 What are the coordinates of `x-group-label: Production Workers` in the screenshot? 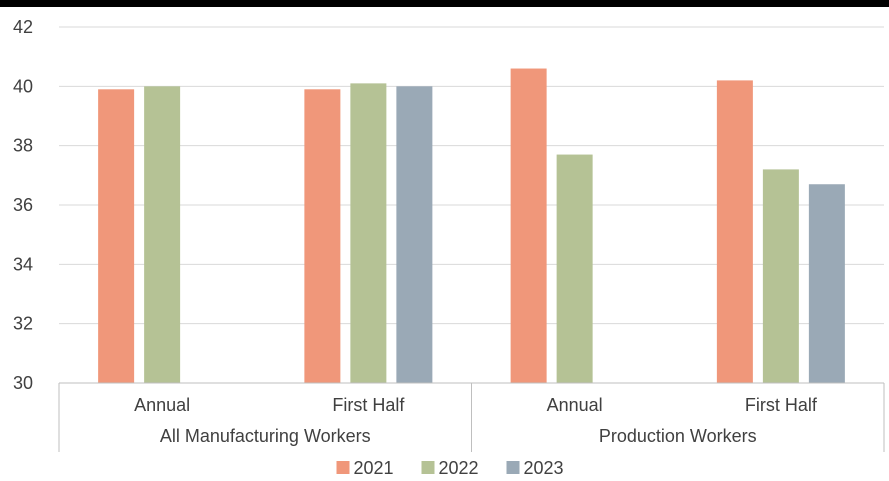 It's located at (678, 436).